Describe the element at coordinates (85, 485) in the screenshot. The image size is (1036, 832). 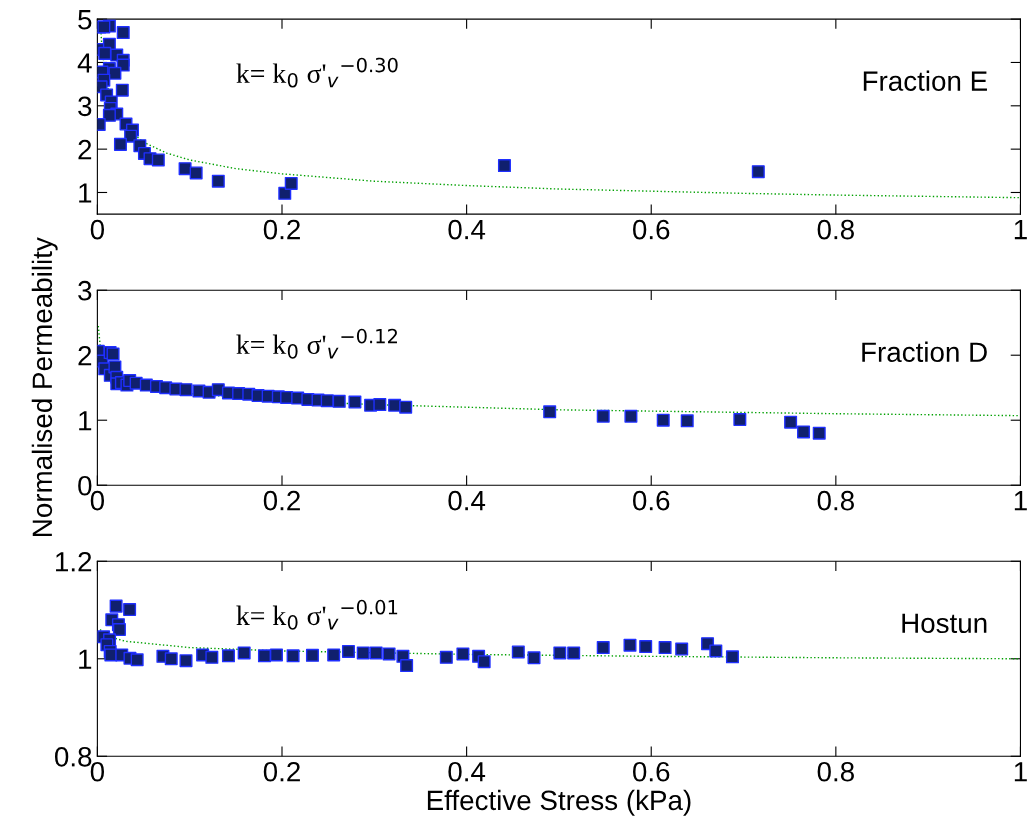
I see `y-tick-label: 0` at that location.